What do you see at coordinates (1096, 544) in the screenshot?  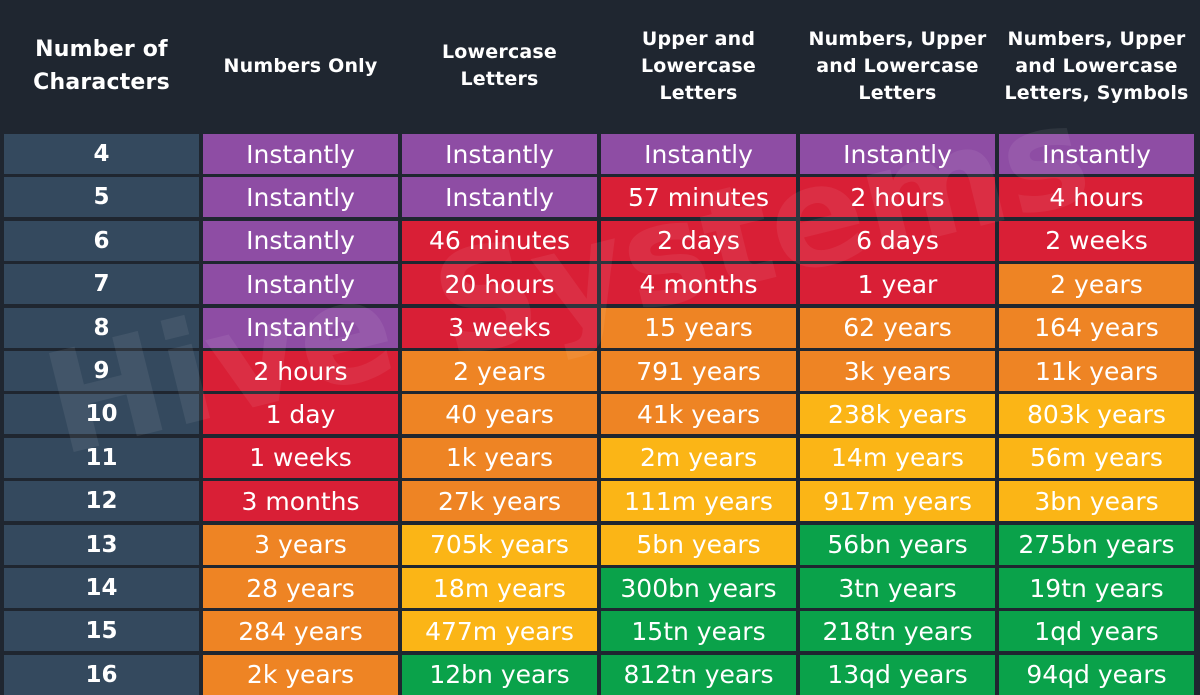 I see `table-cell: 275bn years` at bounding box center [1096, 544].